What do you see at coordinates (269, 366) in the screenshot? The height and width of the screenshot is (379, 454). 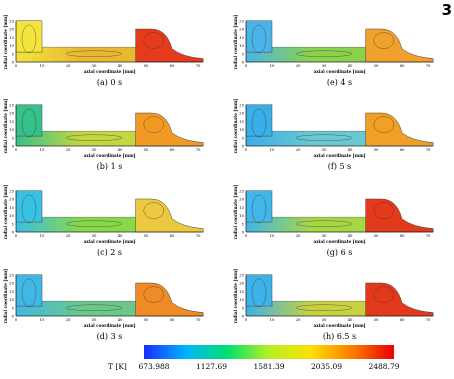 I see `colorbar-tick-label: 1581.39` at bounding box center [269, 366].